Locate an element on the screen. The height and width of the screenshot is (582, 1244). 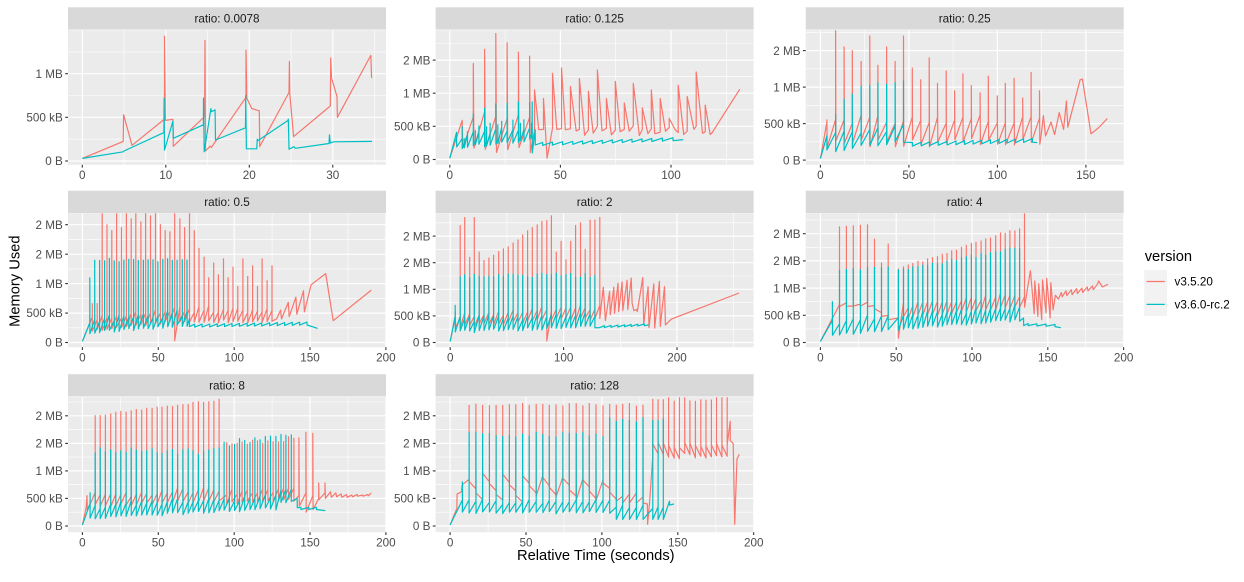
svg-text: ratio: 0.0078 is located at coordinates (227, 19).